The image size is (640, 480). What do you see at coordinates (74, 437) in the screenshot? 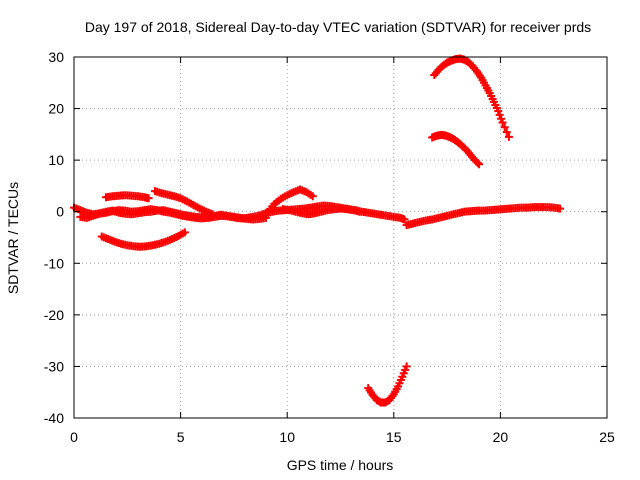
I see `x-tick-label: 0` at bounding box center [74, 437].